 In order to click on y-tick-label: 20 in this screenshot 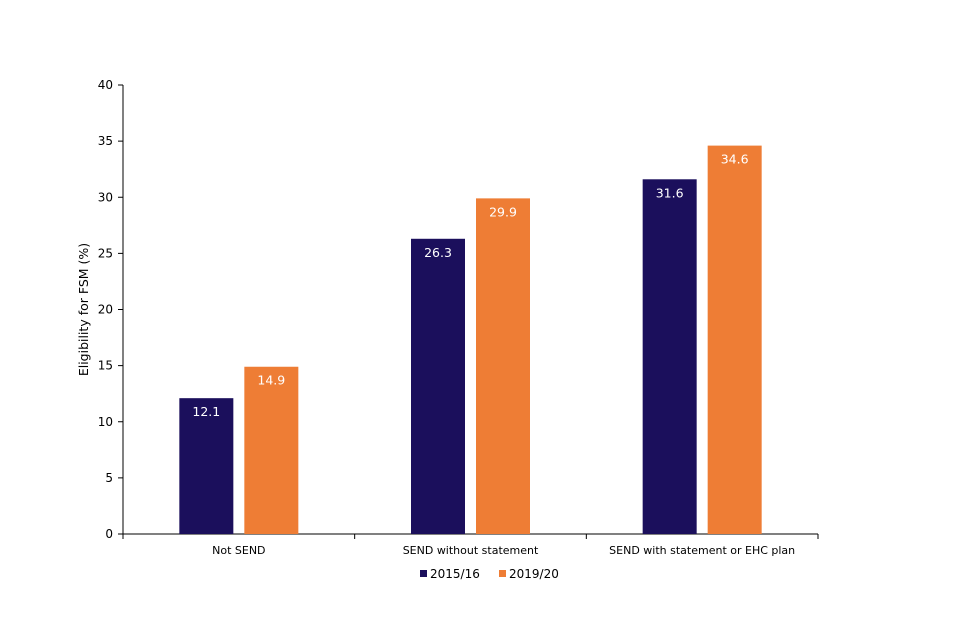, I will do `click(105, 310)`.